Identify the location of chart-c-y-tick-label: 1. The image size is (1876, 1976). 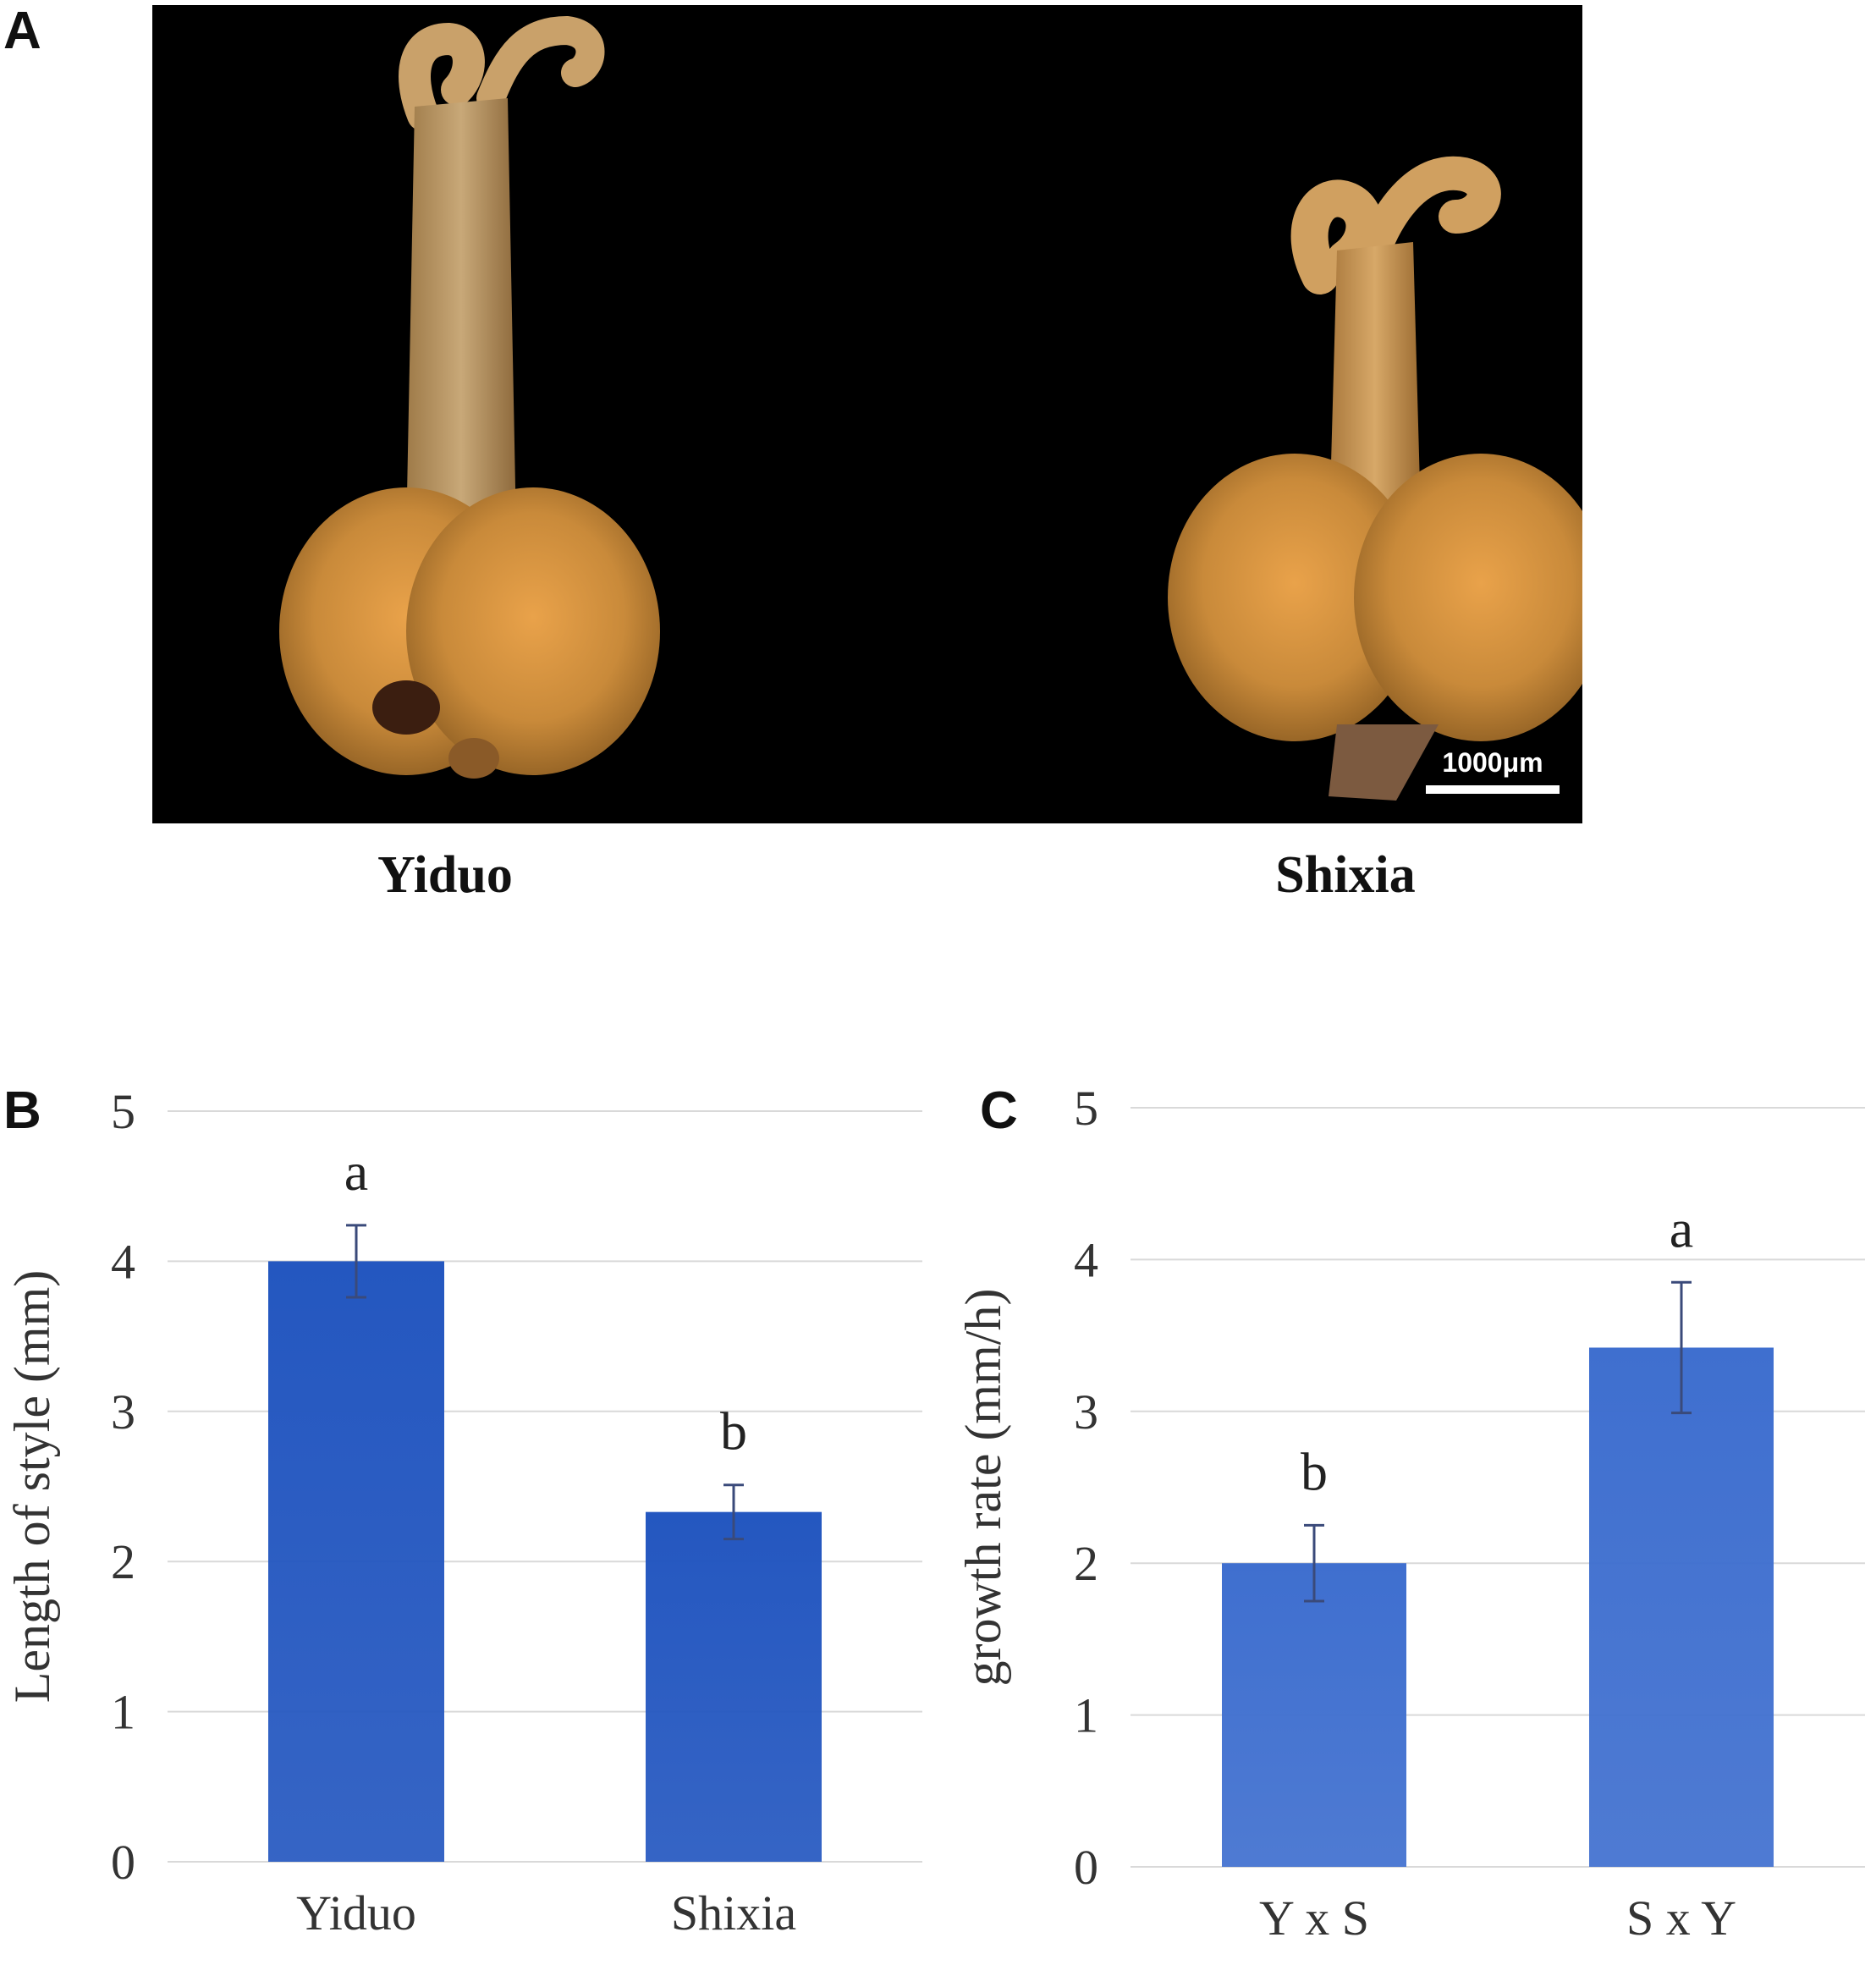
(1086, 1715).